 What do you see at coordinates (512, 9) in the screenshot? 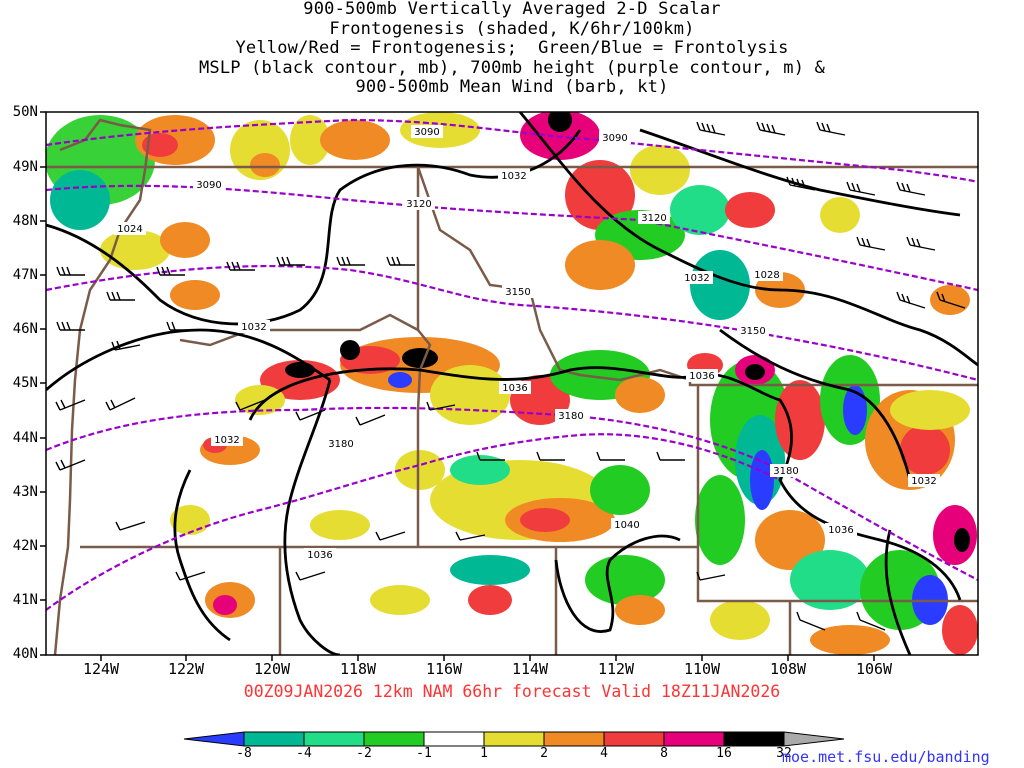
I see `title-line-1: 900-500mb Vertically Averaged 2-D Scalar` at bounding box center [512, 9].